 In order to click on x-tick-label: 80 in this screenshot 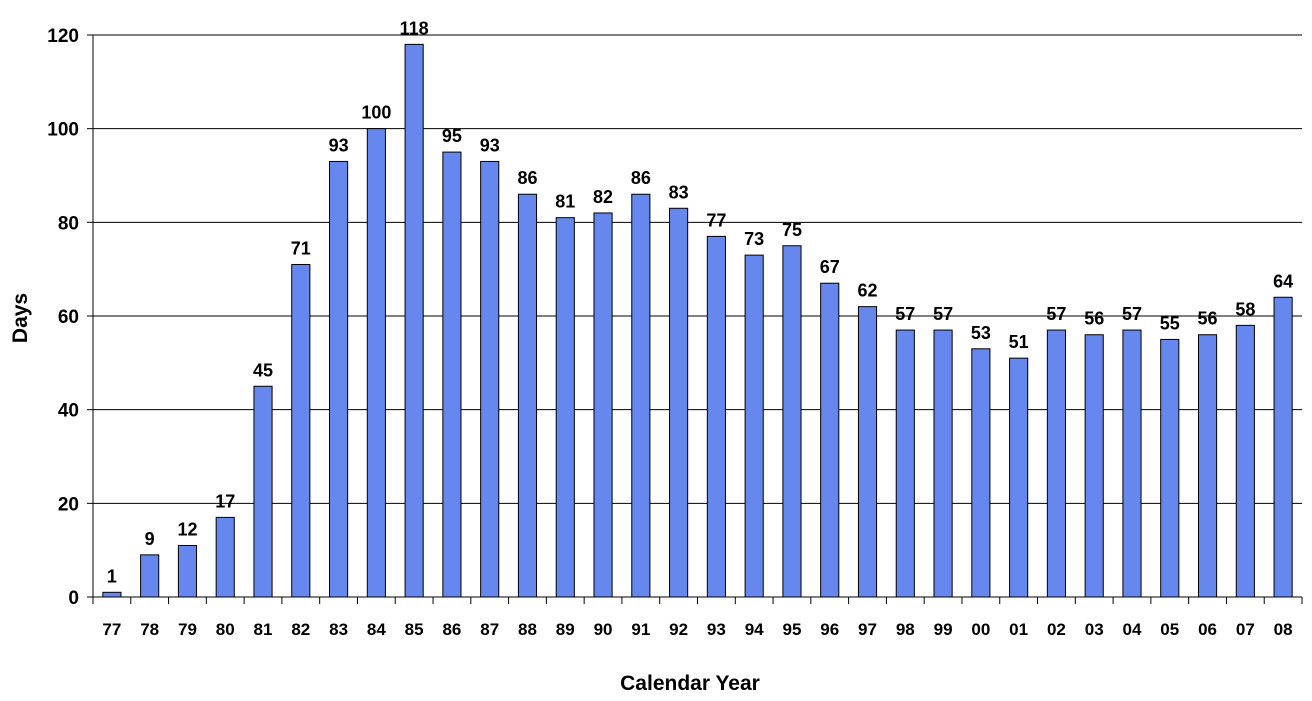, I will do `click(225, 629)`.